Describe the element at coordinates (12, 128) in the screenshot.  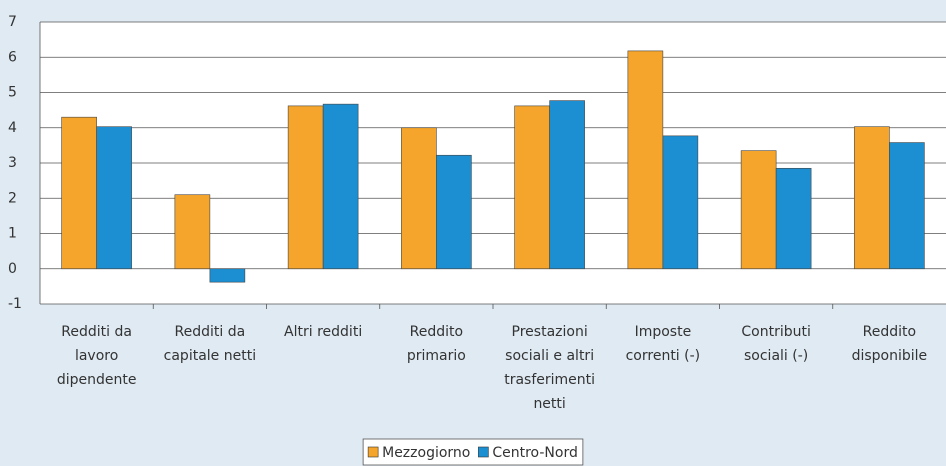
I see `y-tick-label: 4` at that location.